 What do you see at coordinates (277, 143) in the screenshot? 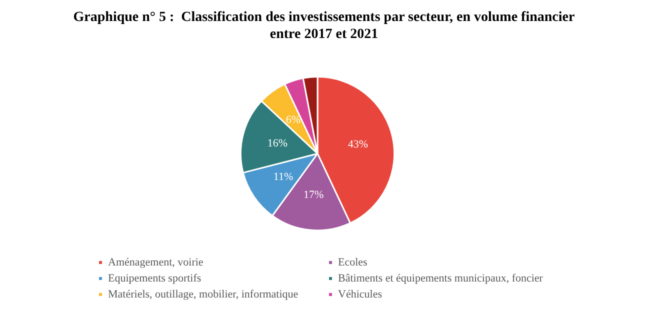
I see `data-label: 16%` at bounding box center [277, 143].